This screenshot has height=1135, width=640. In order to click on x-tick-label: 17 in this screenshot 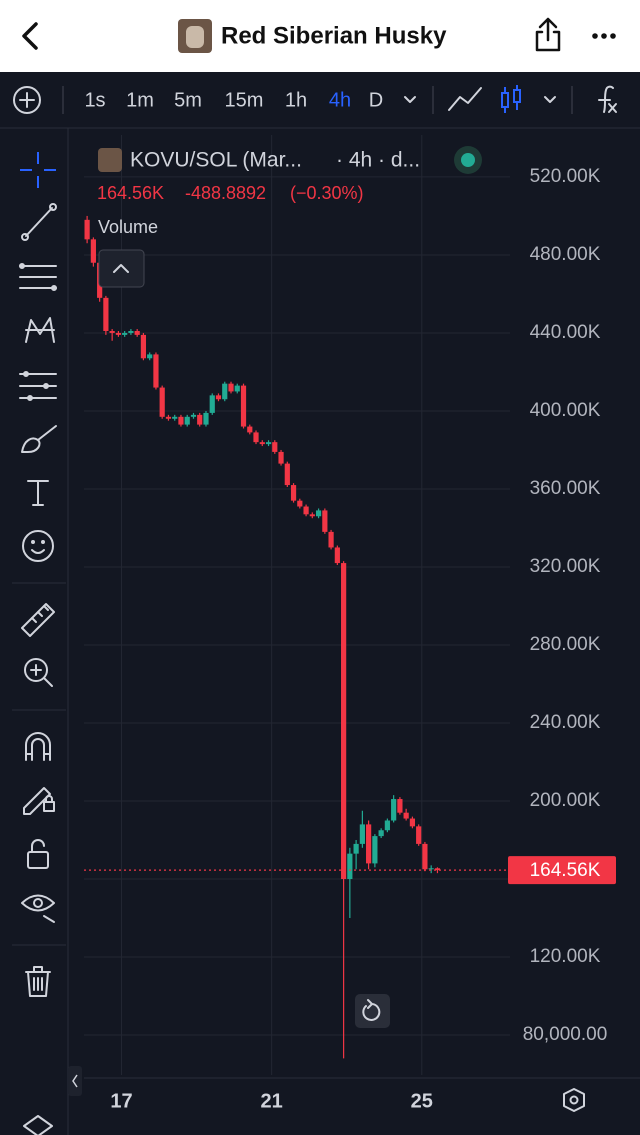, I will do `click(121, 1101)`.